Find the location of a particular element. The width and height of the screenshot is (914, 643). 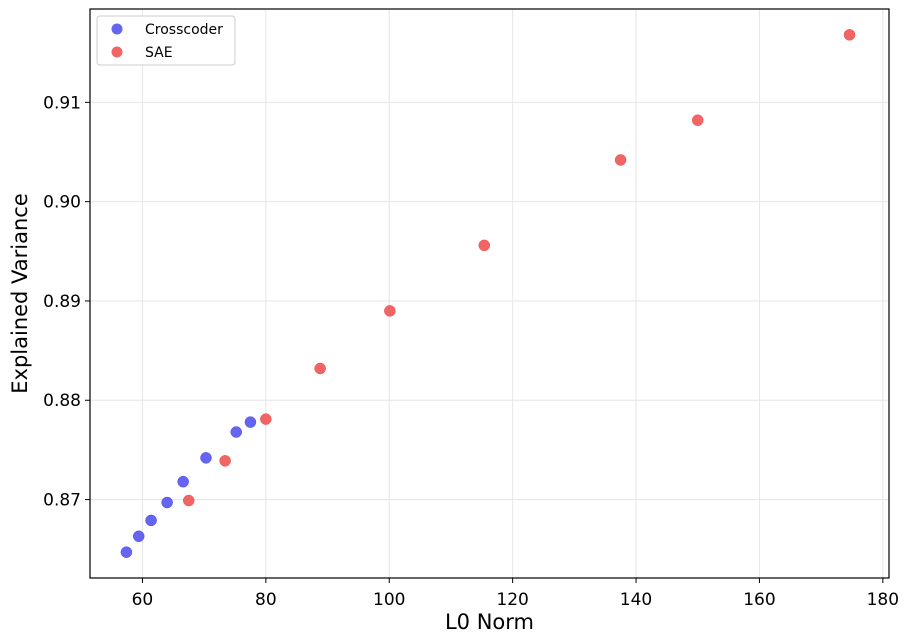

legend-box is located at coordinates (166, 40).